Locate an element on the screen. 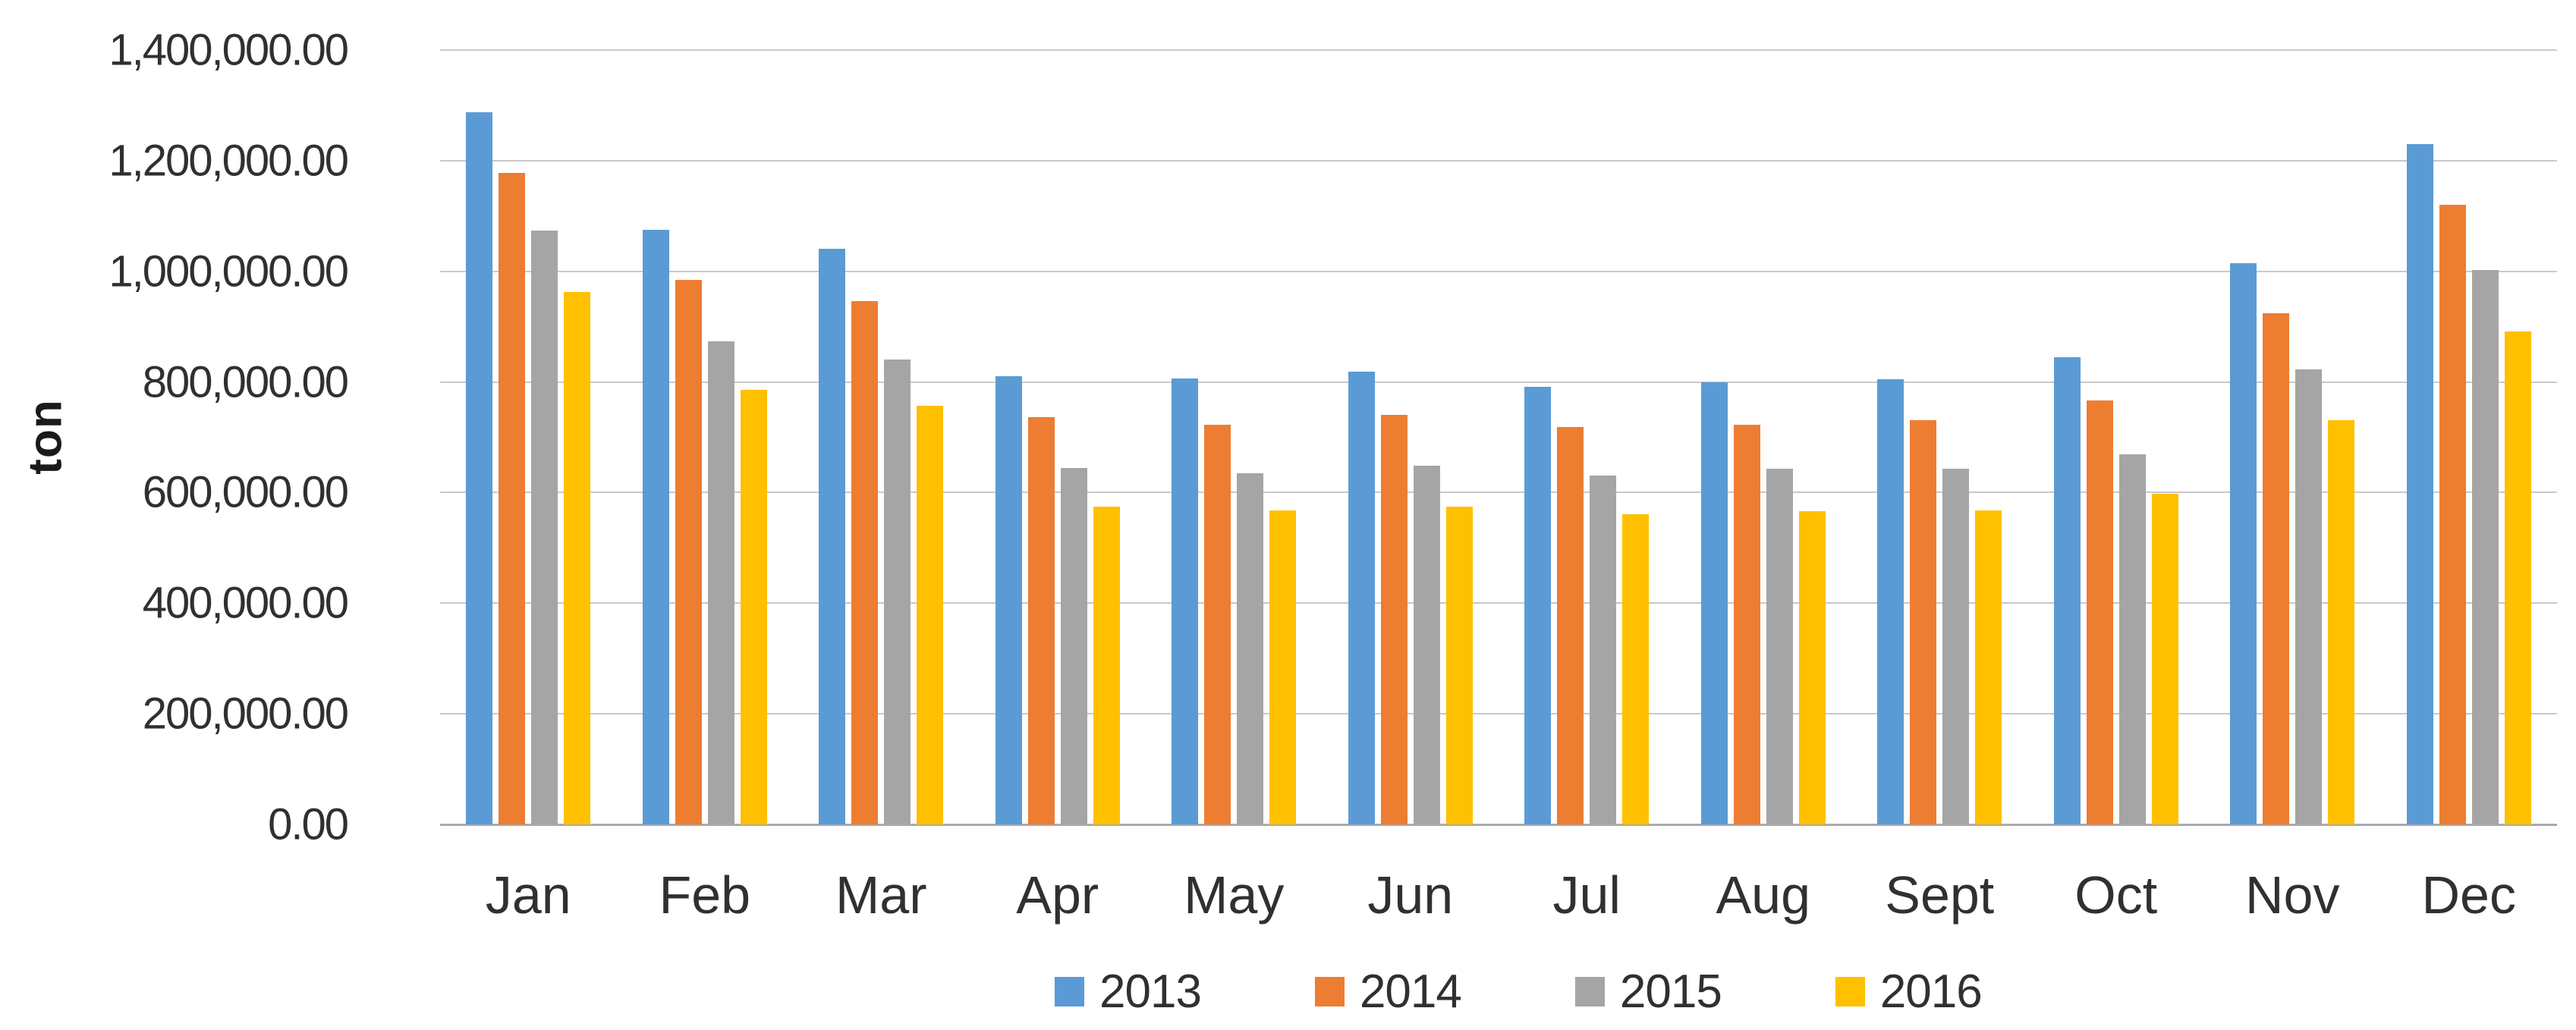 The height and width of the screenshot is (1030, 2576). legend: 2013 2014 2015 2016 is located at coordinates (1519, 992).